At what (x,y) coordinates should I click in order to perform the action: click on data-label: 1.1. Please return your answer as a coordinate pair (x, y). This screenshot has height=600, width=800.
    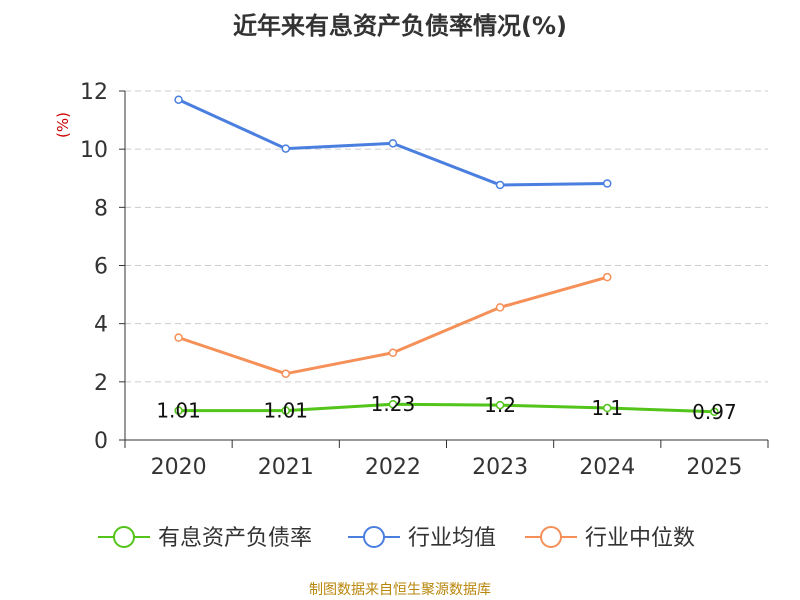
    Looking at the image, I should click on (607, 408).